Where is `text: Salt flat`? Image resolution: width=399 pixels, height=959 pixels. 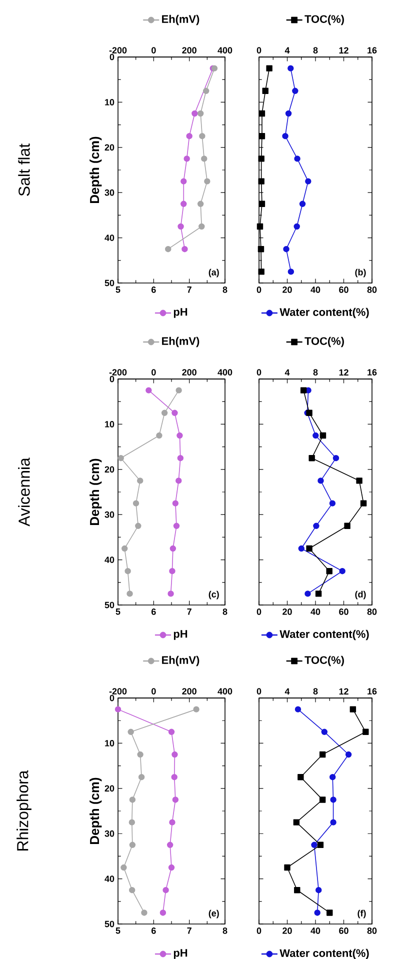
text: Salt flat is located at coordinates (24, 170).